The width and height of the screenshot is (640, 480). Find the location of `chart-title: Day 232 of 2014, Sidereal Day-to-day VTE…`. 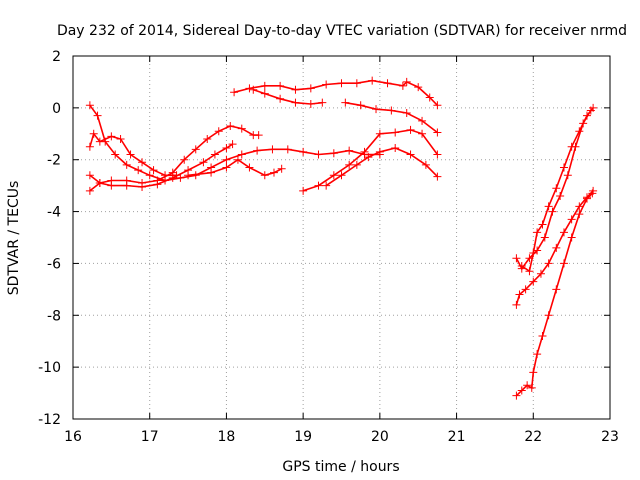

chart-title: Day 232 of 2014, Sidereal Day-to-day VTE… is located at coordinates (342, 31).